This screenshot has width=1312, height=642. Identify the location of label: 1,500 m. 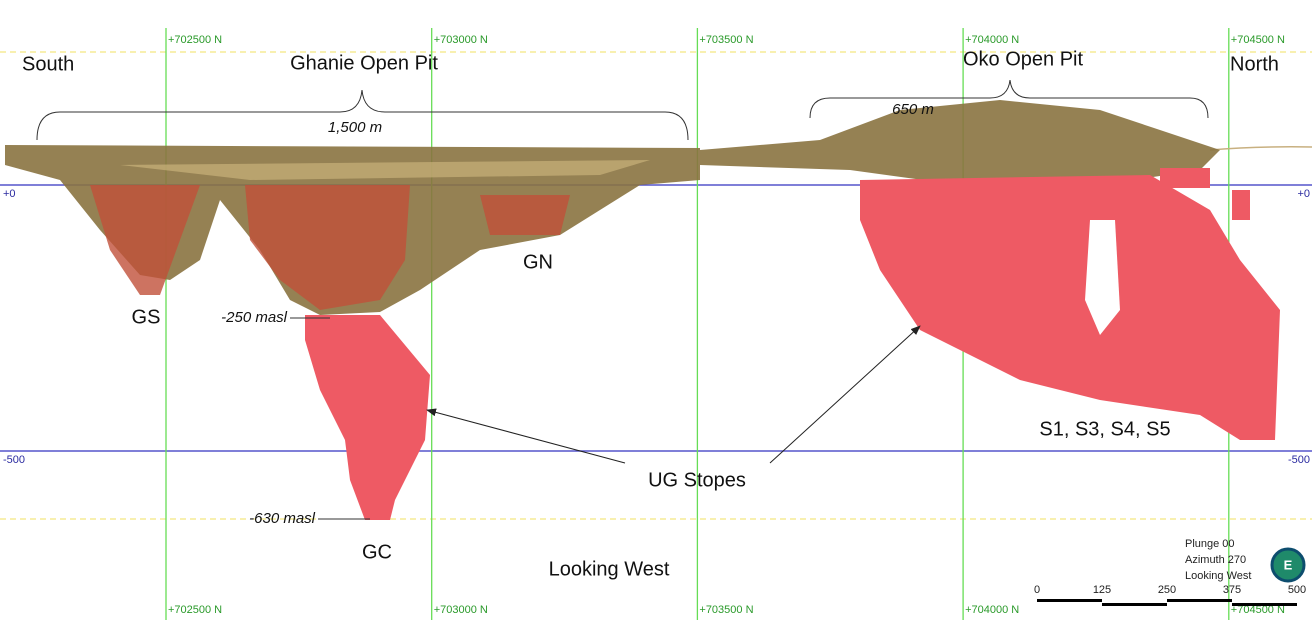
(355, 127).